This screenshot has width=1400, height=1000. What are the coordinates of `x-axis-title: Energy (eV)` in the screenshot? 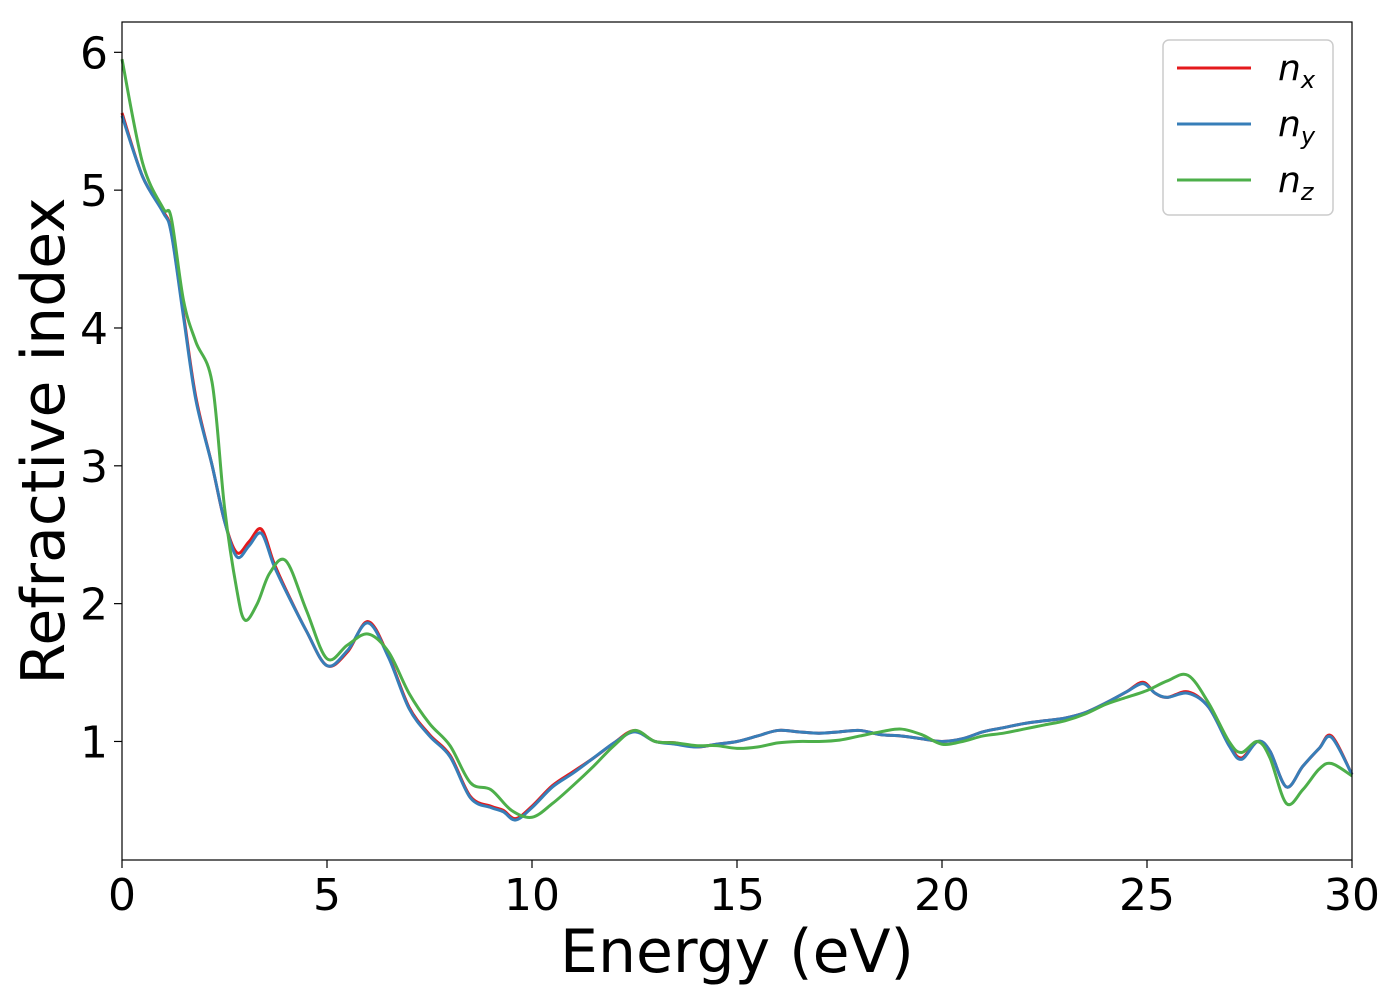 It's located at (737, 952).